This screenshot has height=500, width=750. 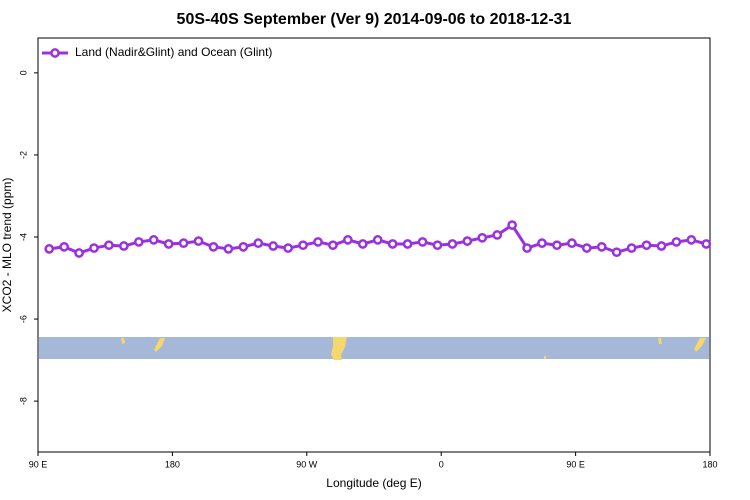 What do you see at coordinates (374, 348) in the screenshot?
I see `land-map-strip` at bounding box center [374, 348].